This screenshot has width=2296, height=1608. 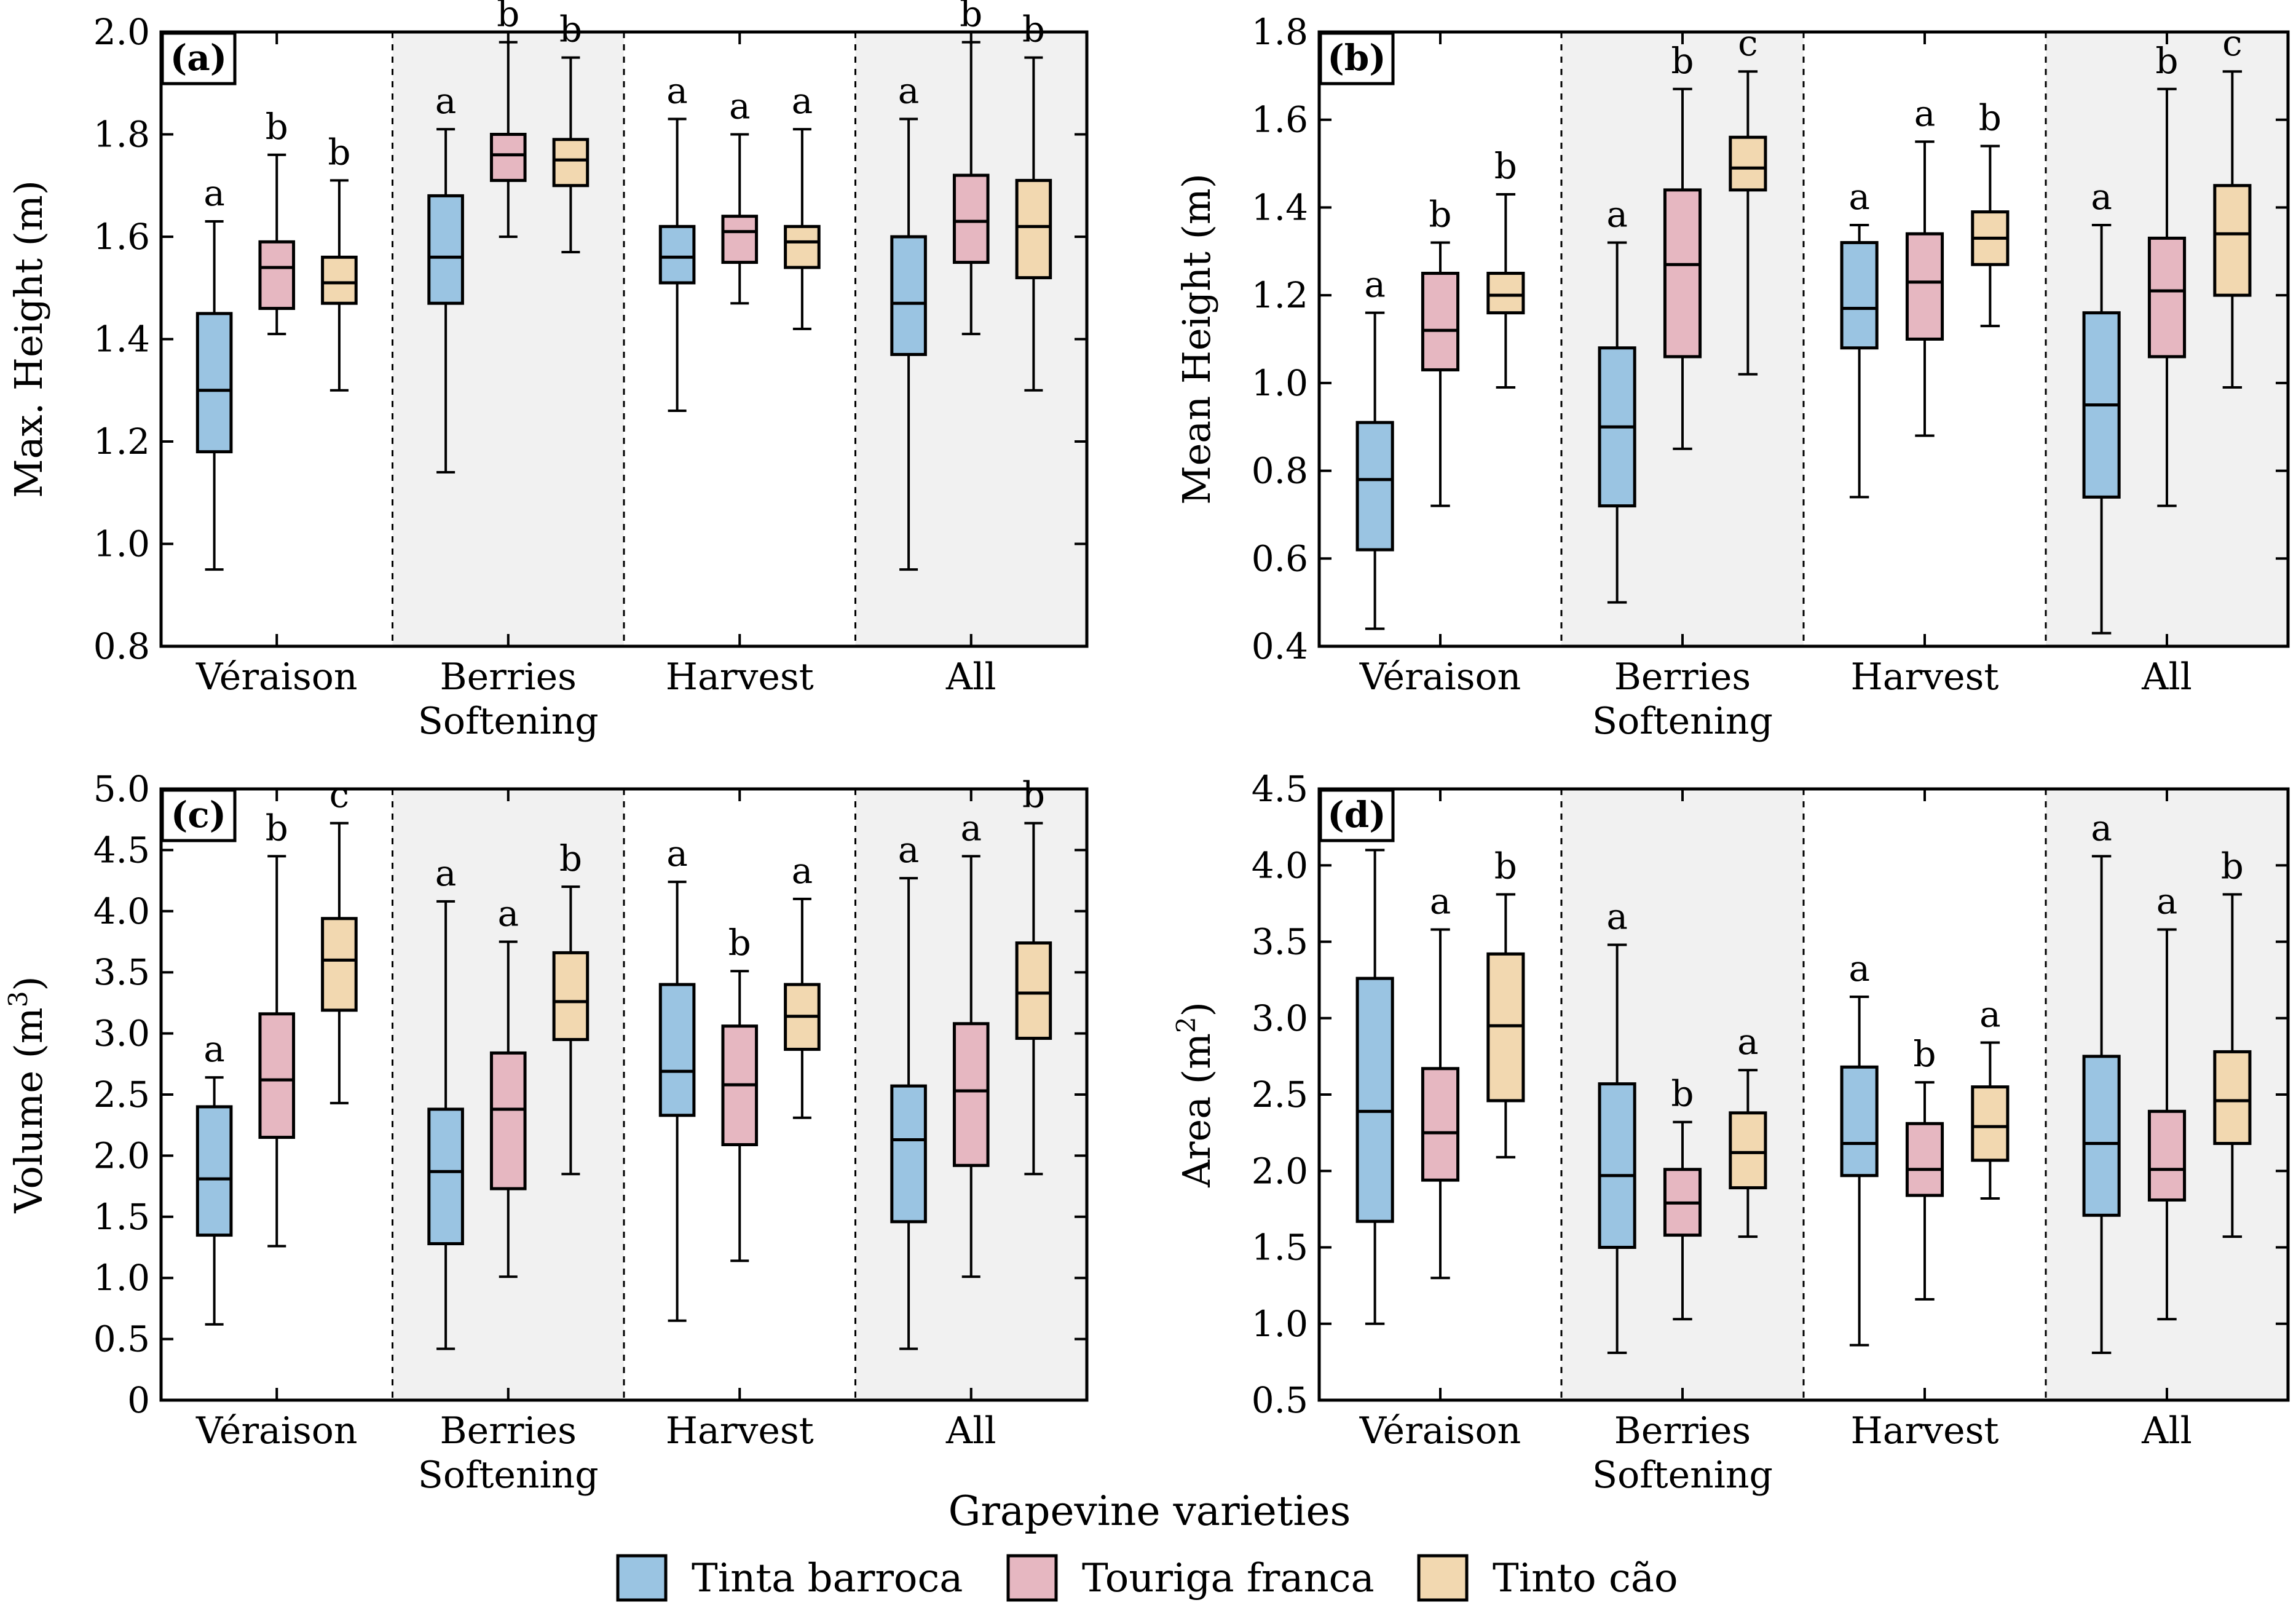 What do you see at coordinates (1195, 1095) in the screenshot?
I see `y-axis-title: Area (m2)` at bounding box center [1195, 1095].